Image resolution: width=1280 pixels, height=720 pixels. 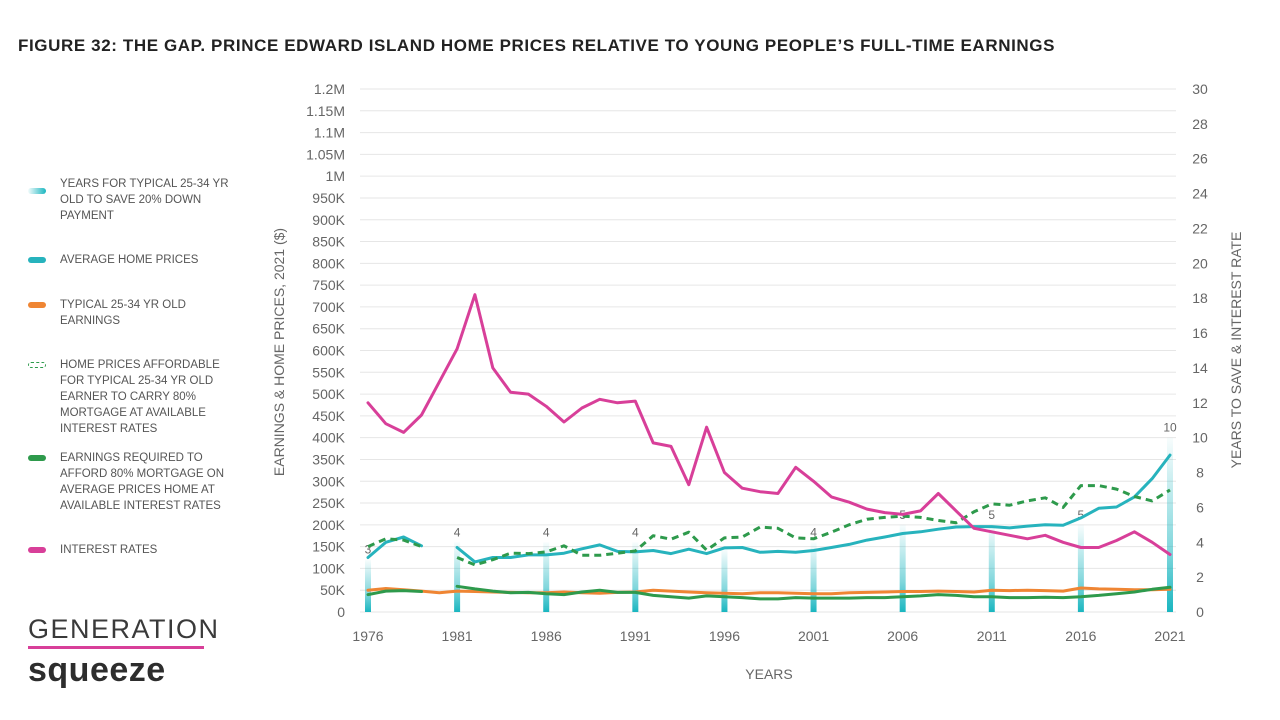 What do you see at coordinates (37, 260) in the screenshot?
I see `legend-swatch-average-home-prices` at bounding box center [37, 260].